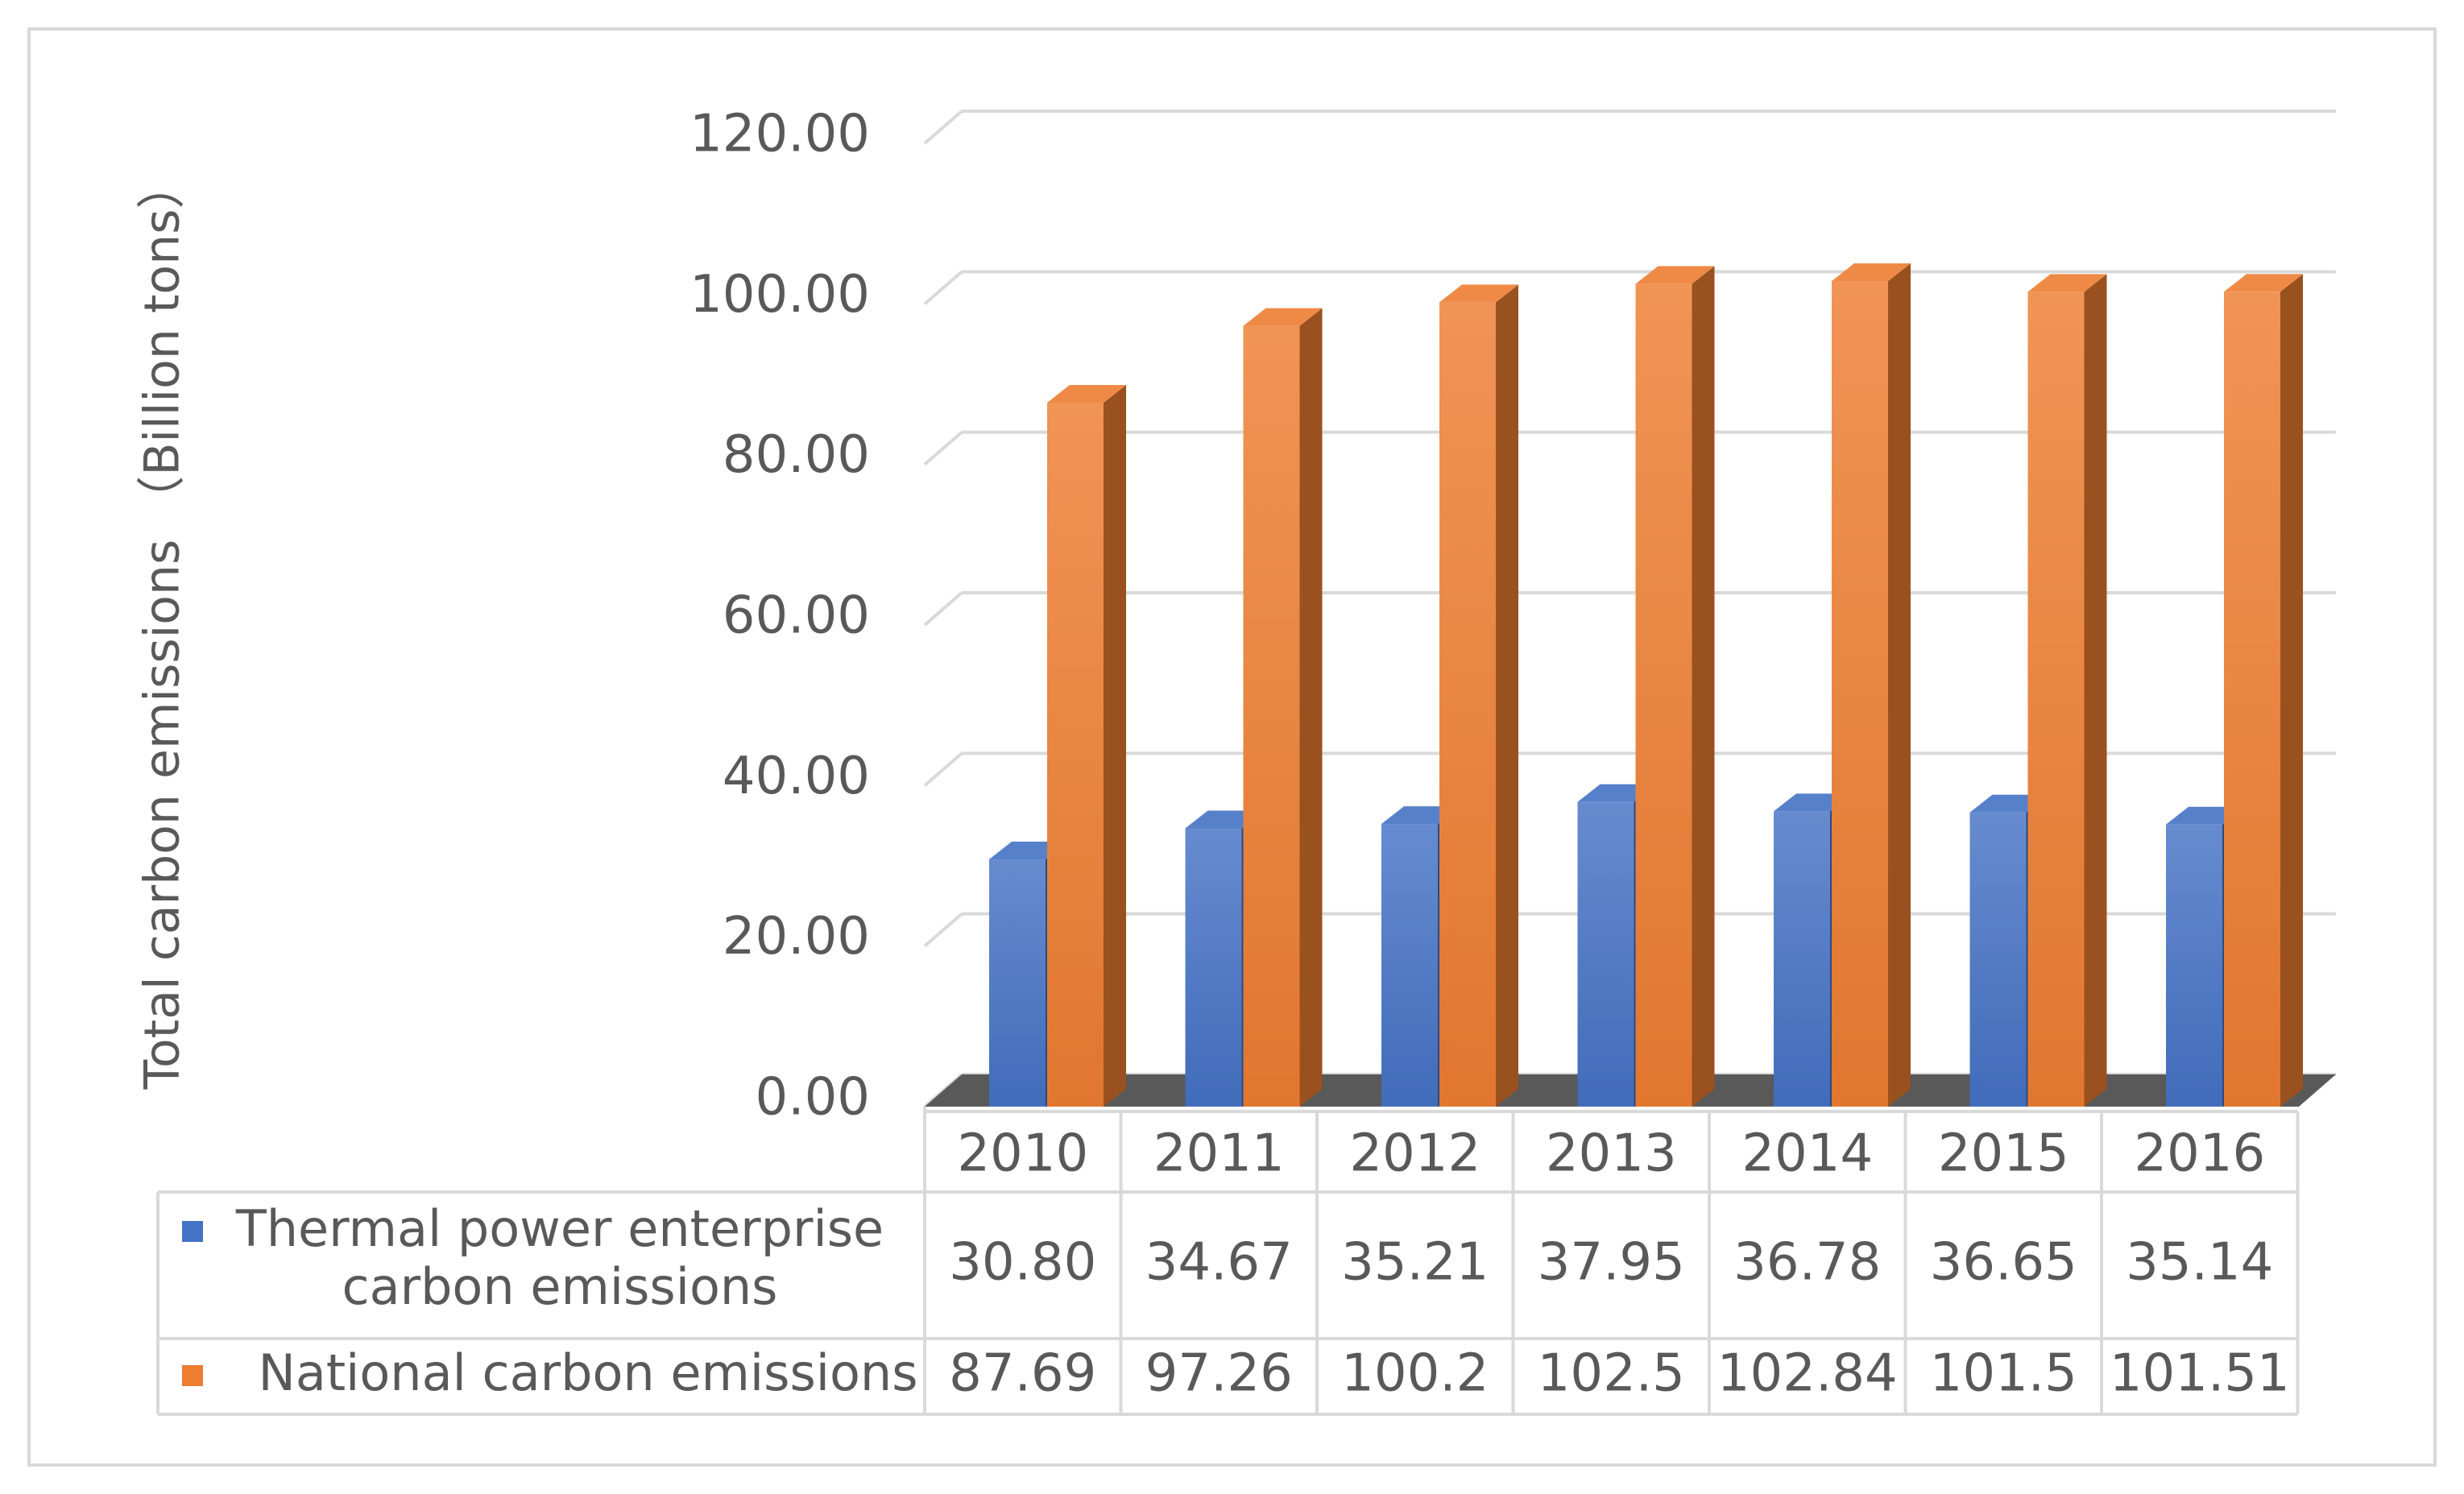 The image size is (2464, 1494). I want to click on legend-label: National carbon emissions, so click(587, 1372).